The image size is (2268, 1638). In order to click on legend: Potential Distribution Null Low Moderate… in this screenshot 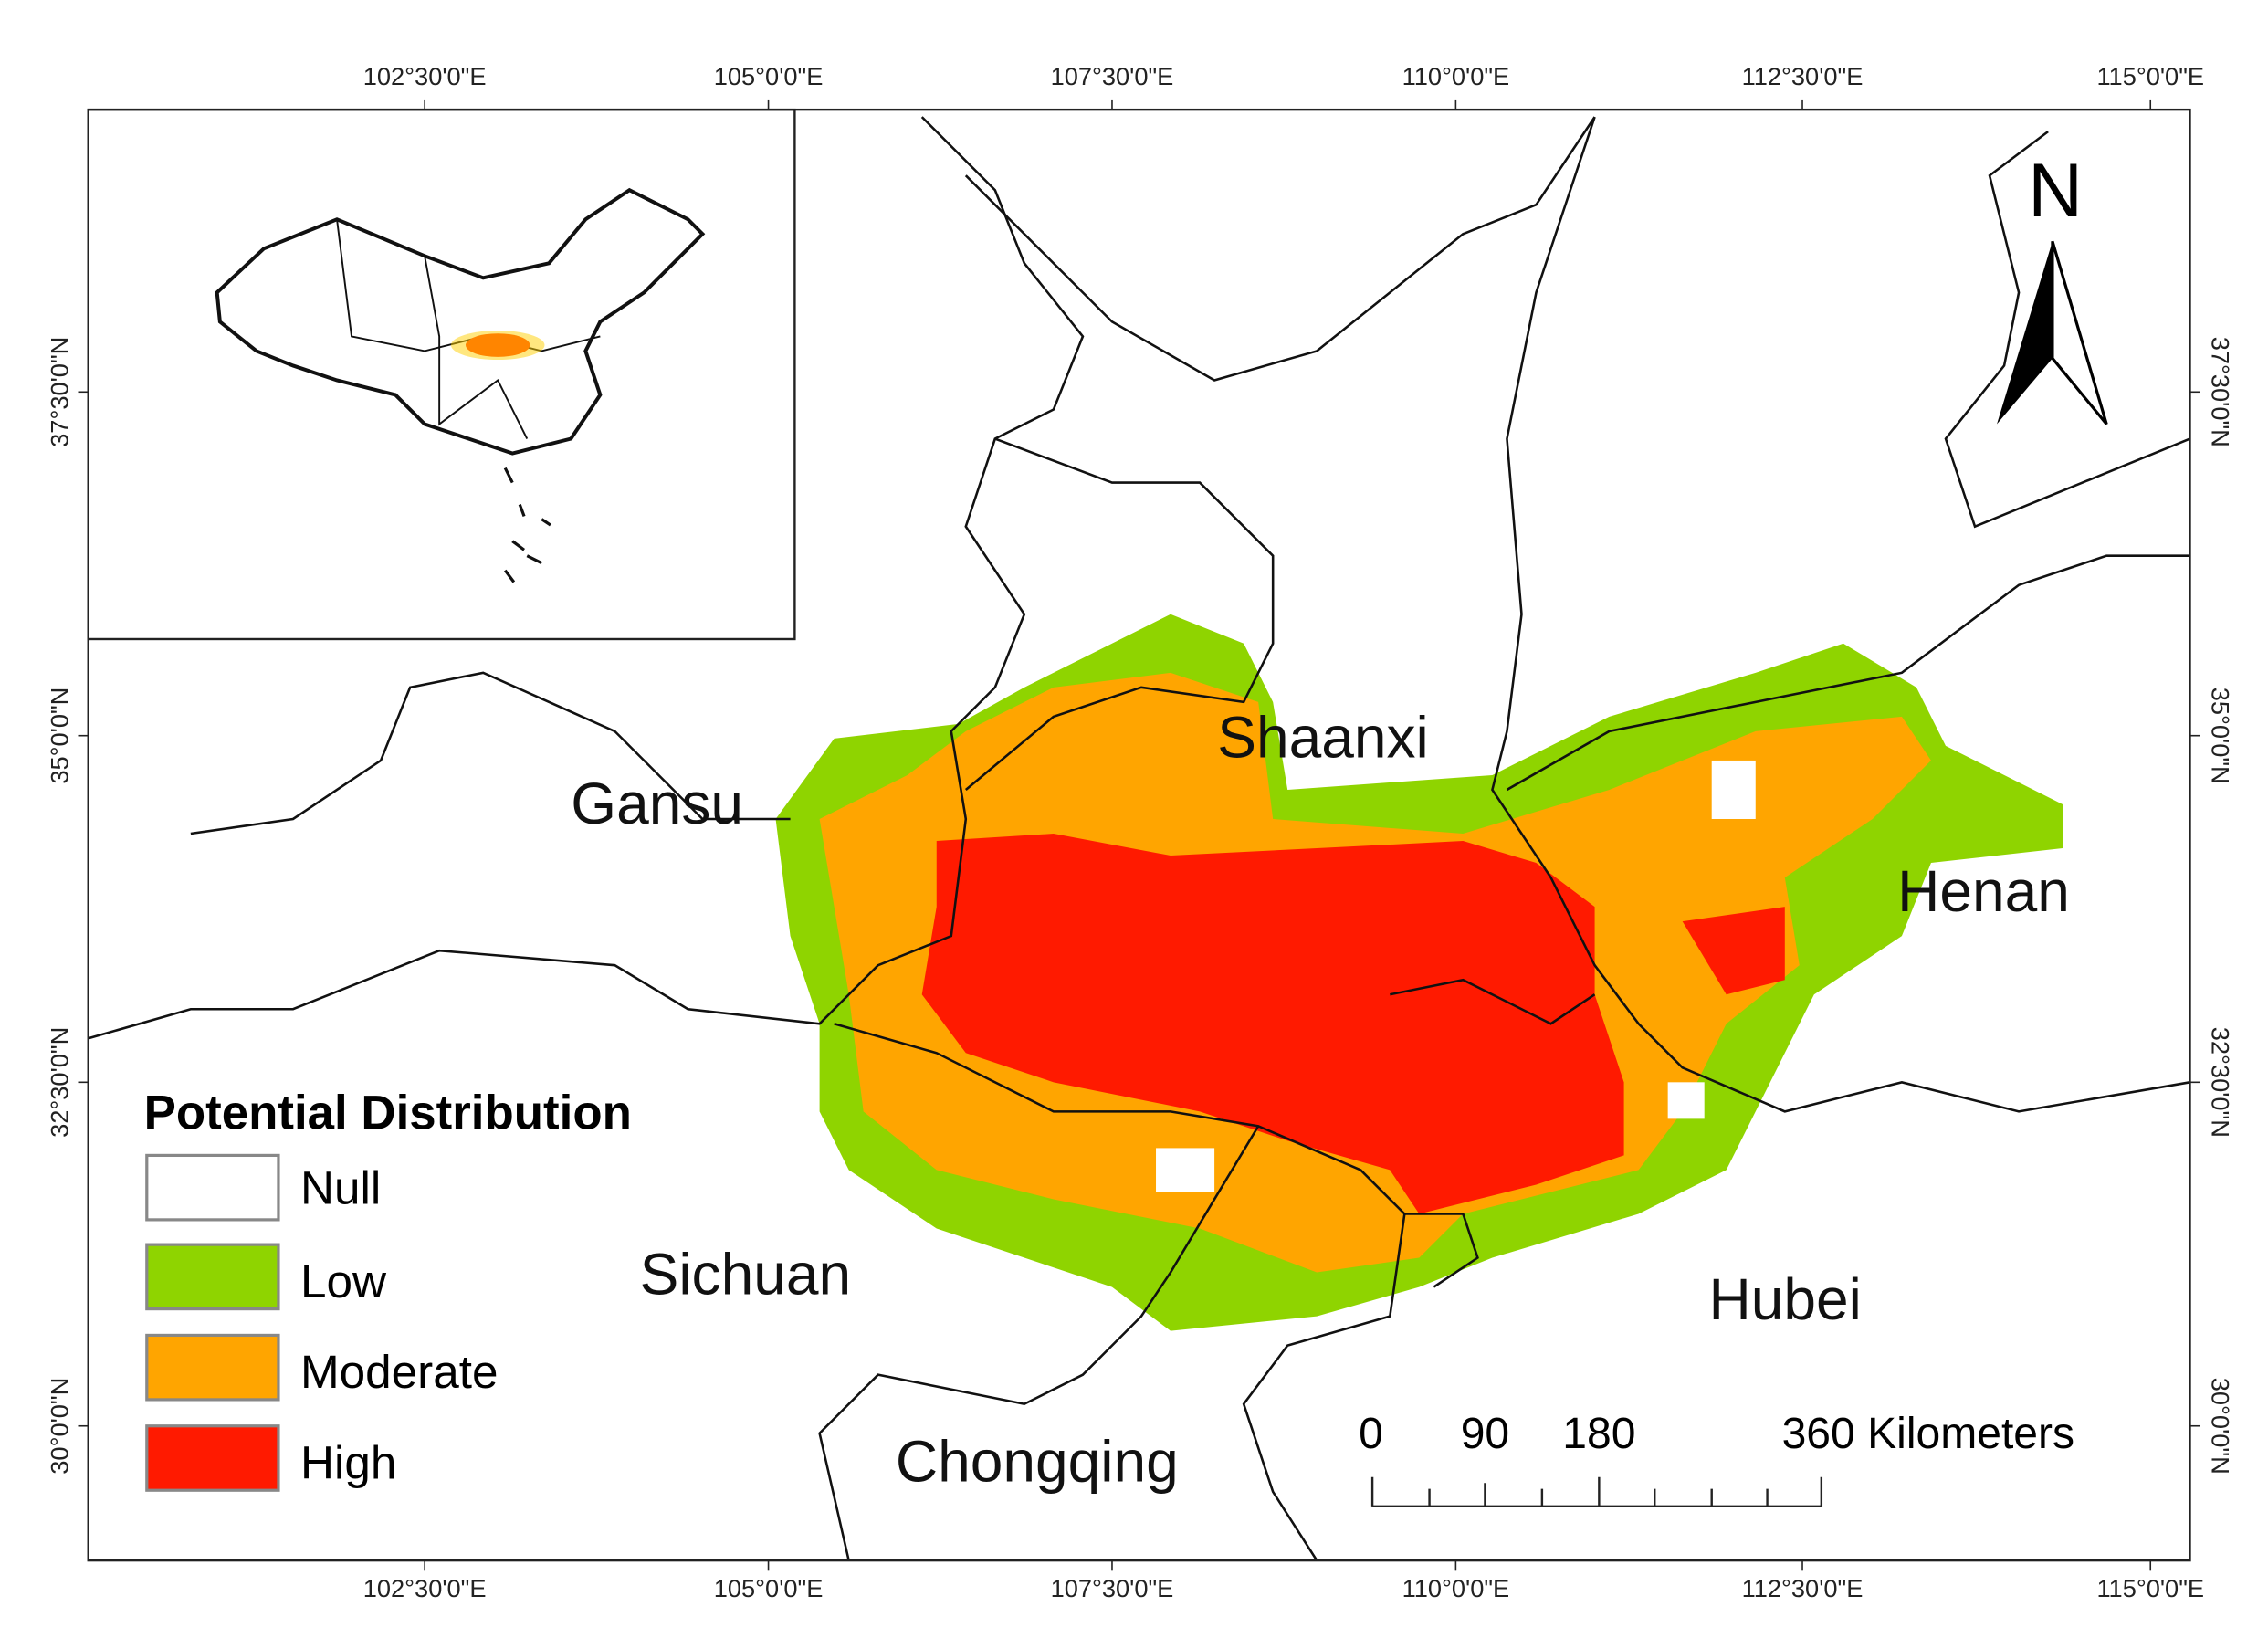, I will do `click(388, 1289)`.